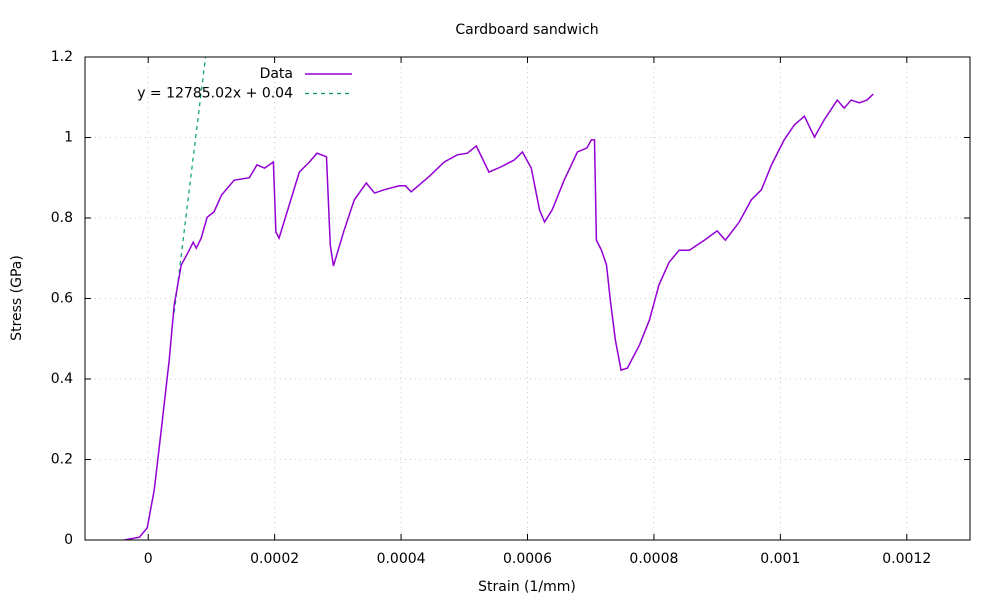 This screenshot has height=600, width=1000. Describe the element at coordinates (62, 460) in the screenshot. I see `y-tick-label: 0.2` at that location.